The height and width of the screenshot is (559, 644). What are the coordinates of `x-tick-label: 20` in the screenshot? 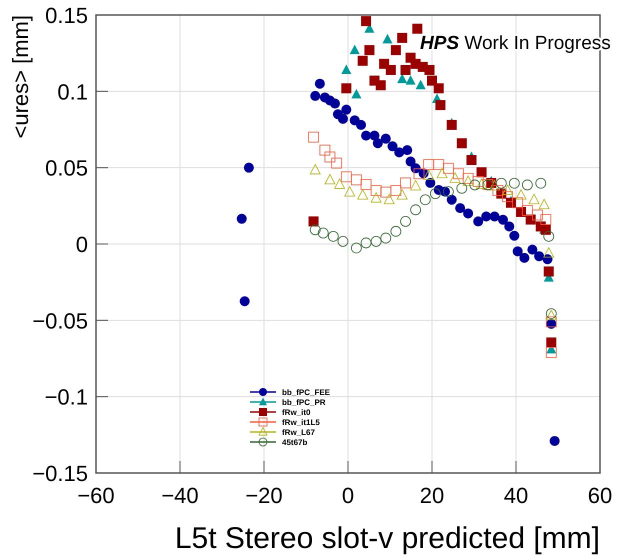 It's located at (432, 495).